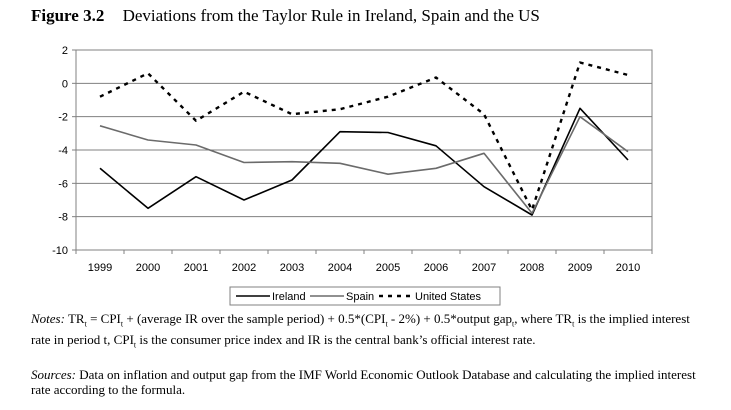 The width and height of the screenshot is (731, 410). I want to click on x-tick-label: 2009, so click(580, 268).